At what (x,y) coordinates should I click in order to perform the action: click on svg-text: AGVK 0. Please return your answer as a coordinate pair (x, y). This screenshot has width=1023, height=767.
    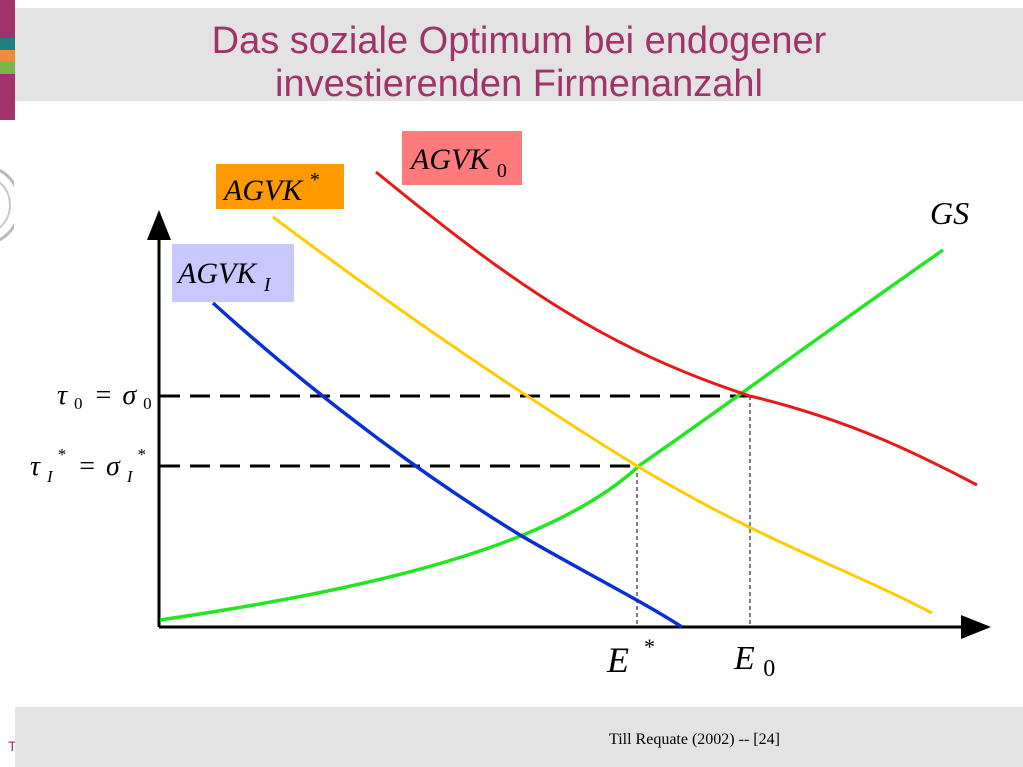
    Looking at the image, I should click on (458, 162).